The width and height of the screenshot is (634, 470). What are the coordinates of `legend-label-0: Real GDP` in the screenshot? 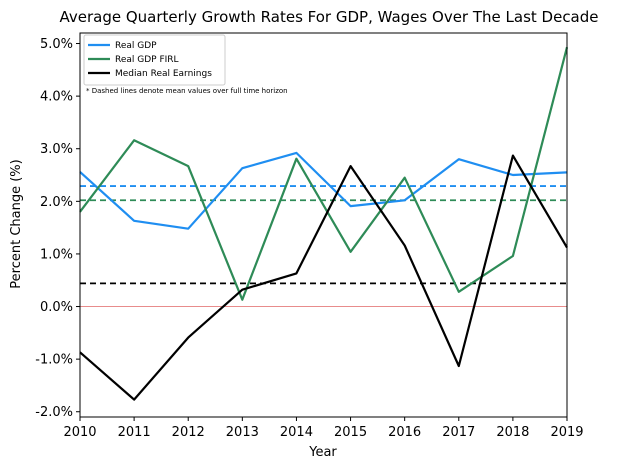 It's located at (136, 46).